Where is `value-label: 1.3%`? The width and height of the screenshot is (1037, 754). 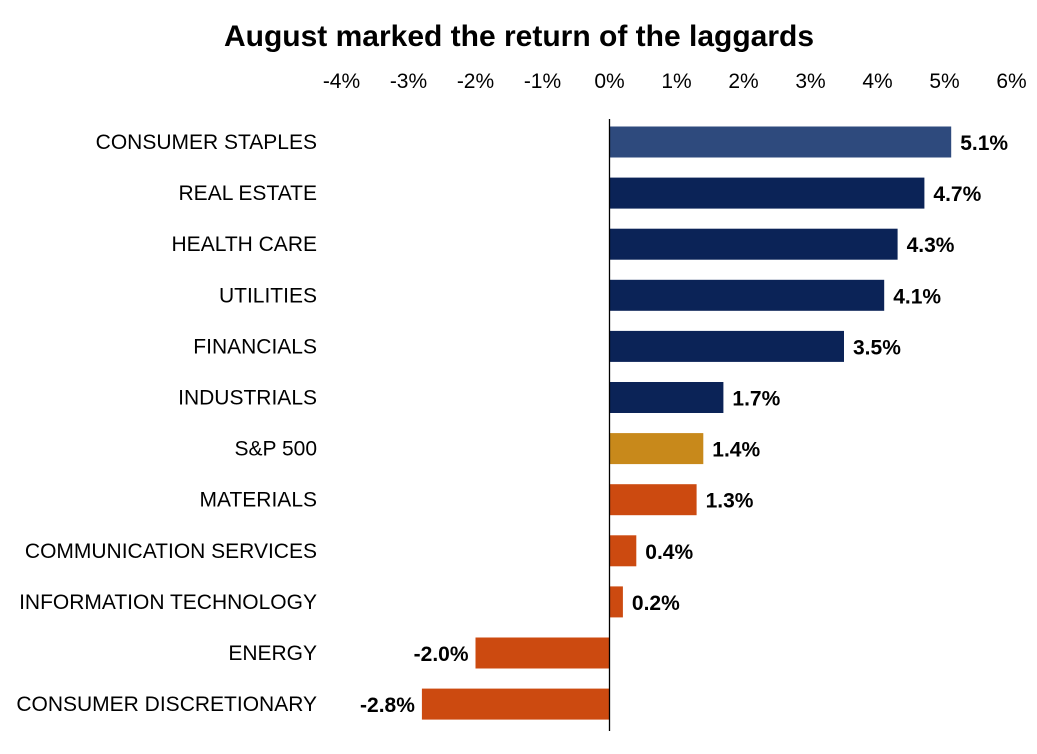 value-label: 1.3% is located at coordinates (730, 501).